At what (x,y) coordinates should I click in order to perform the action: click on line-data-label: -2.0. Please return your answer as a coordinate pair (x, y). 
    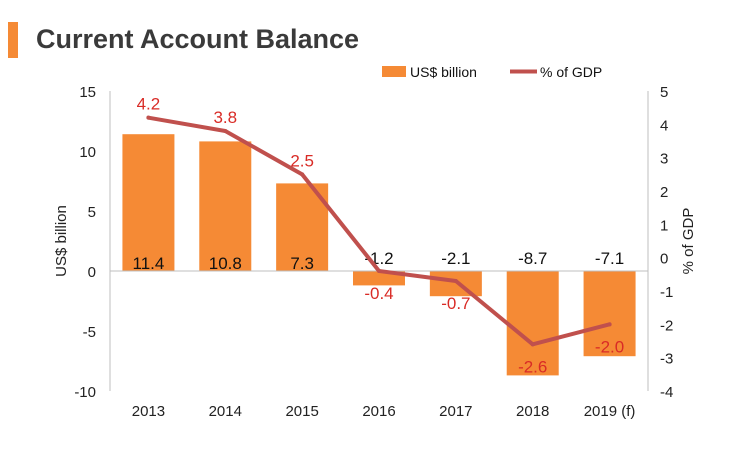
    Looking at the image, I should click on (609, 346).